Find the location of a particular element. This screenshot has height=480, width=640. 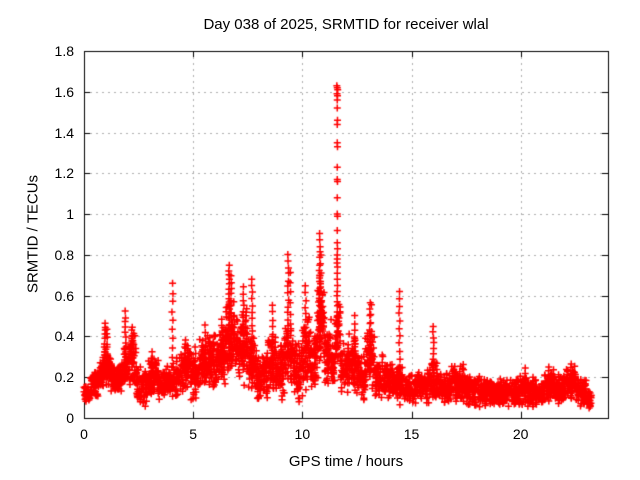

x-tick-label: 15 is located at coordinates (411, 434).